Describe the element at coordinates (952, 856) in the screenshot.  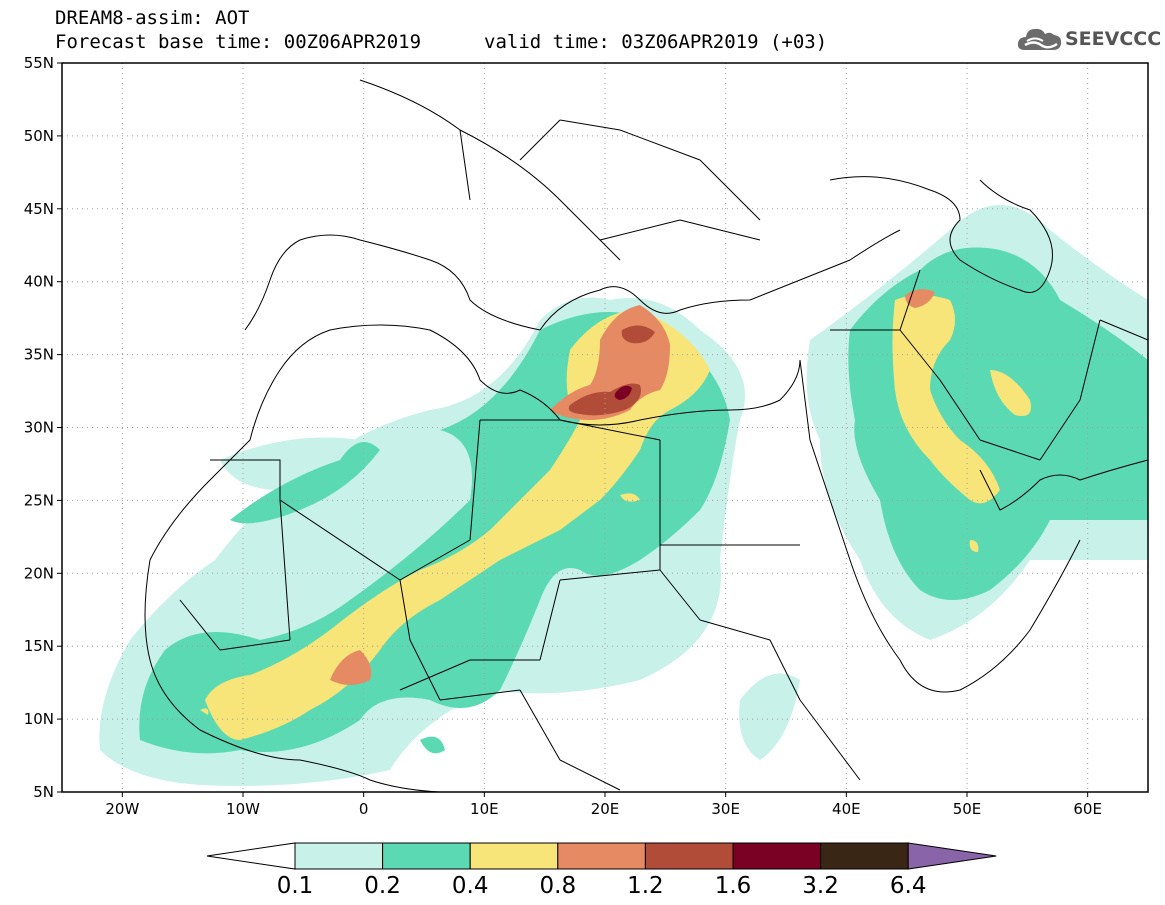
I see `colorbar-extend-high` at that location.